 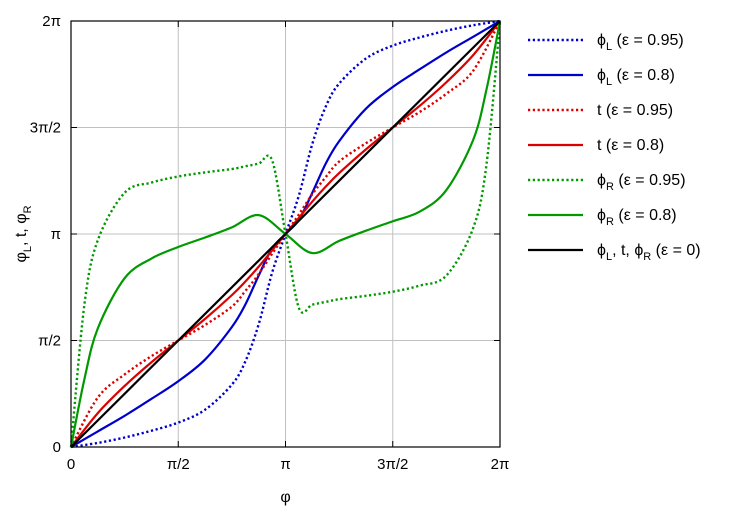 I want to click on y-tick-label: π, so click(x=56, y=234).